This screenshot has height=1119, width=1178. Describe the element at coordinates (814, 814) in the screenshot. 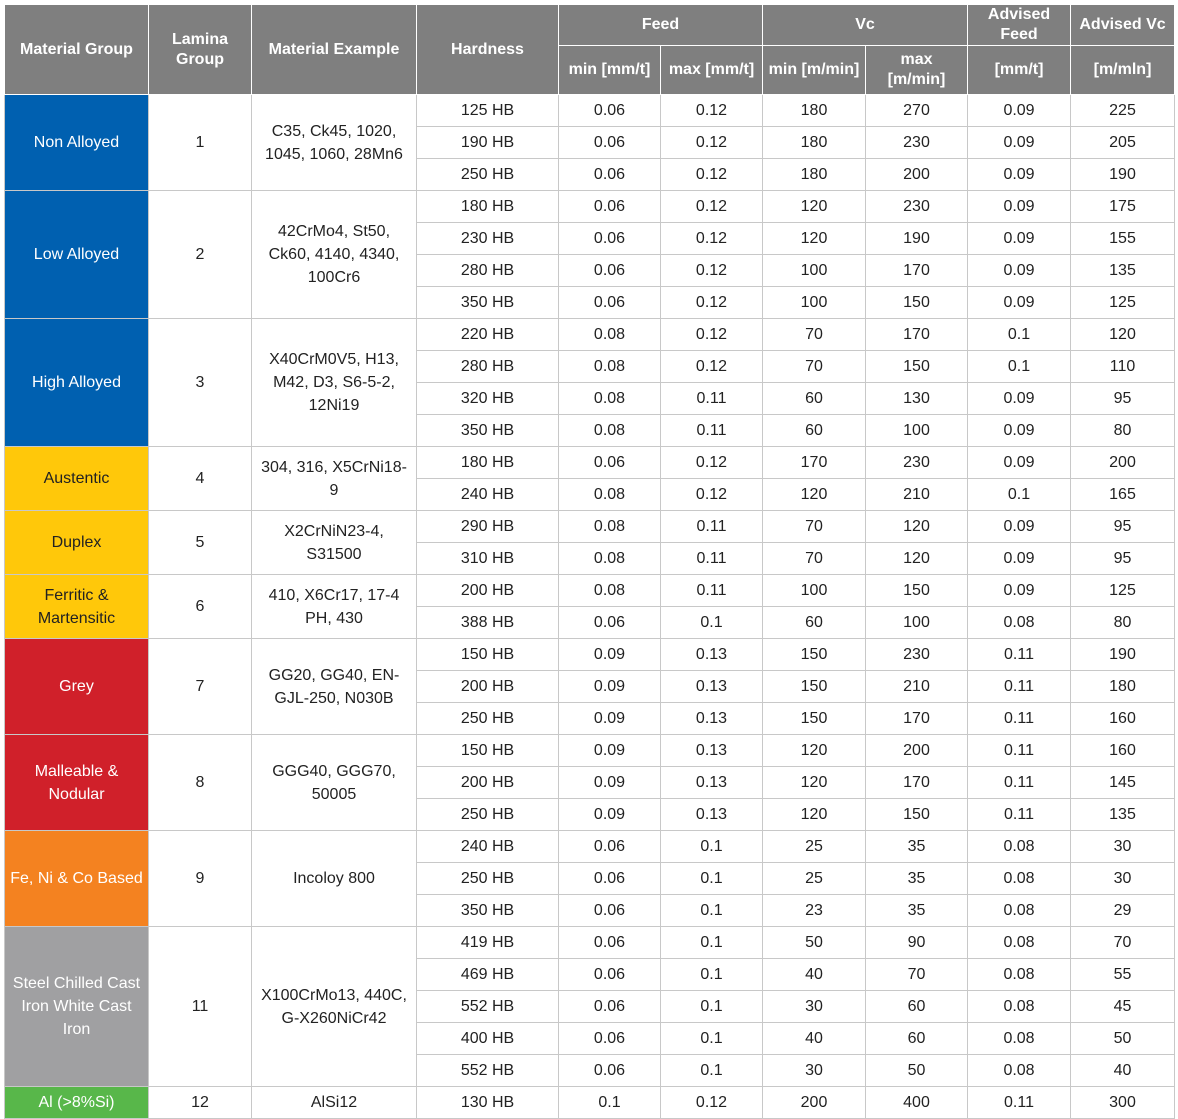

I see `vc-min-cell: 120` at that location.